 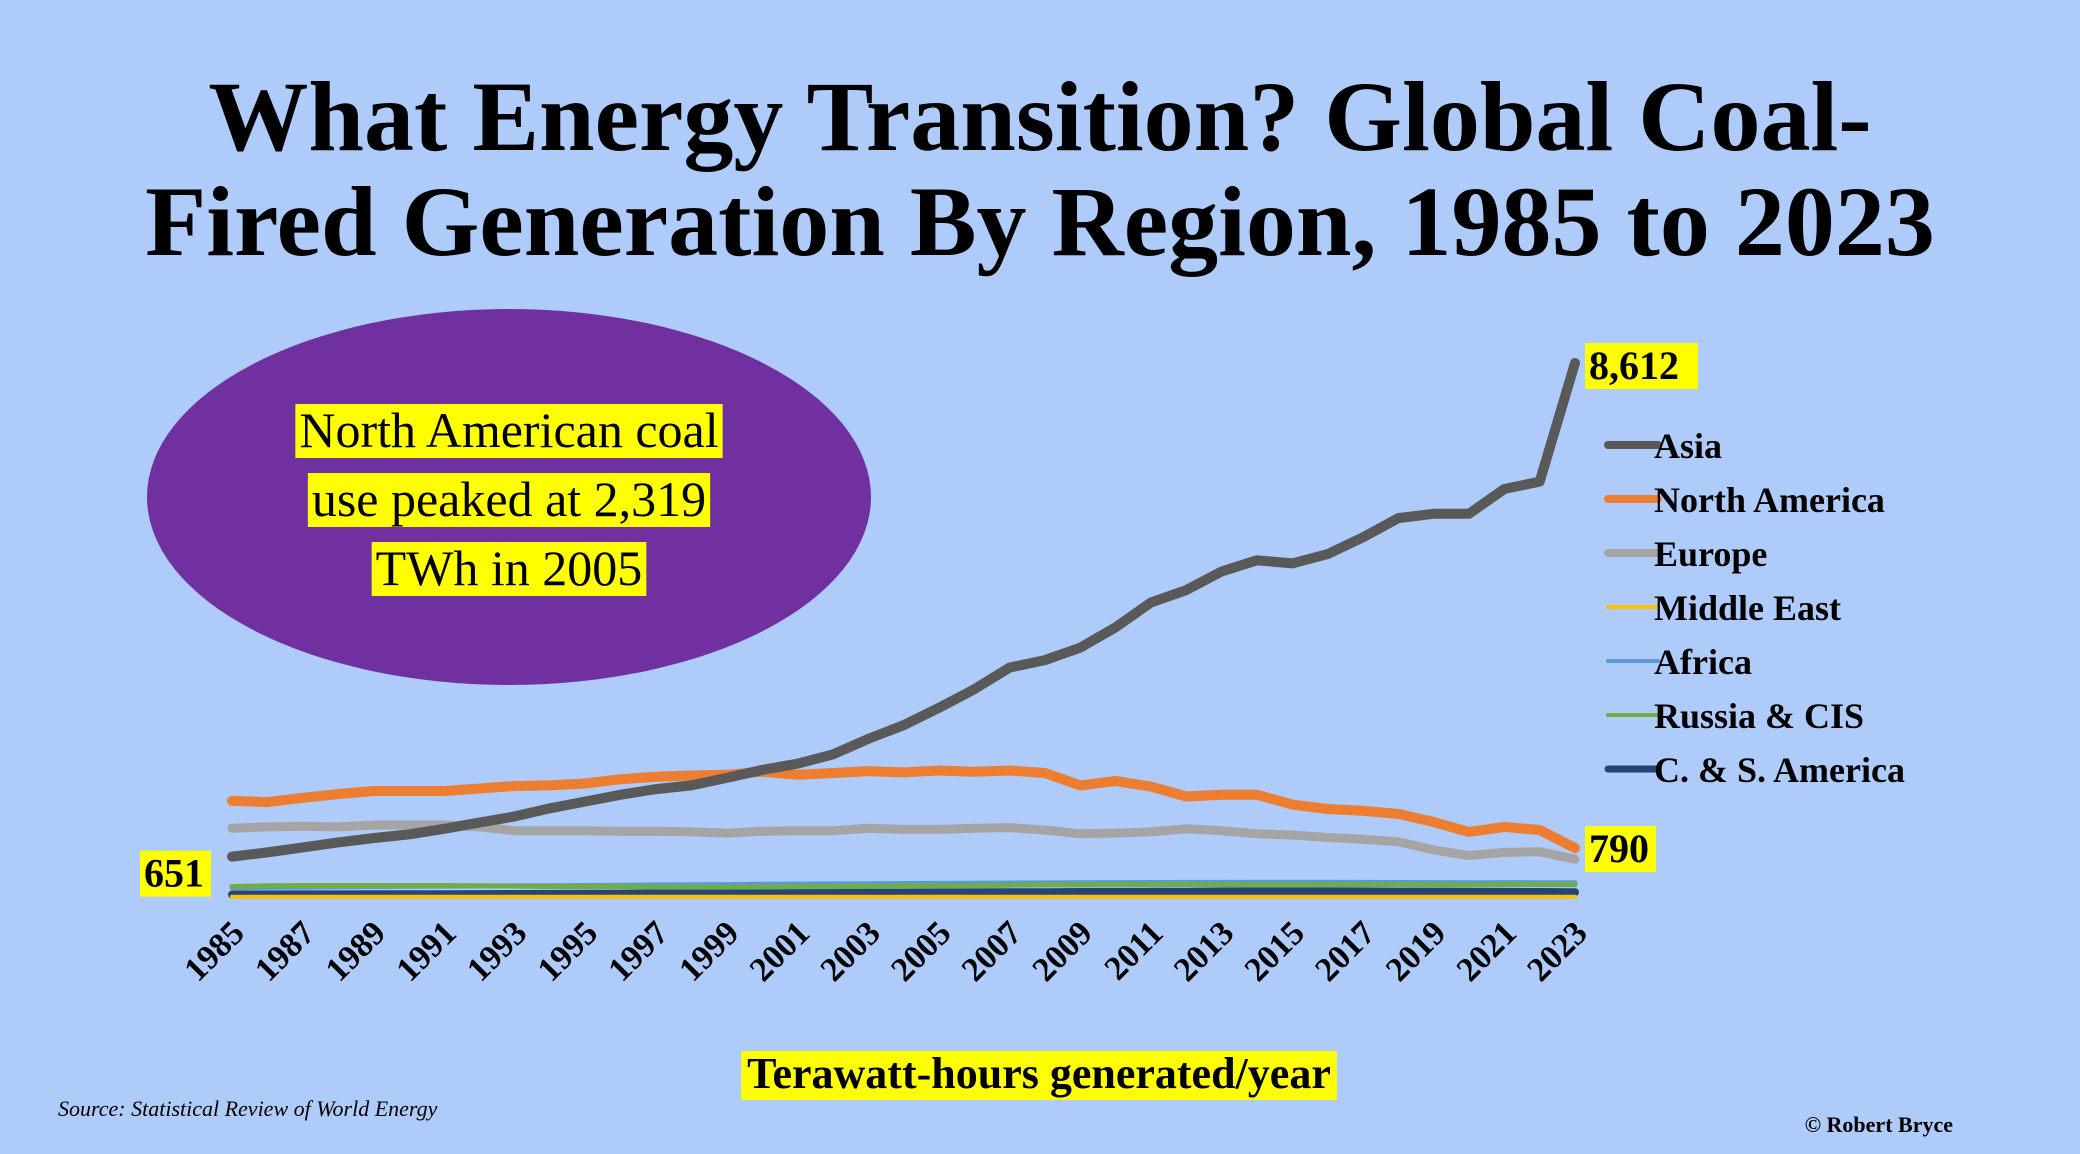 I want to click on x-axis-label-highlight, so click(x=1039, y=1075).